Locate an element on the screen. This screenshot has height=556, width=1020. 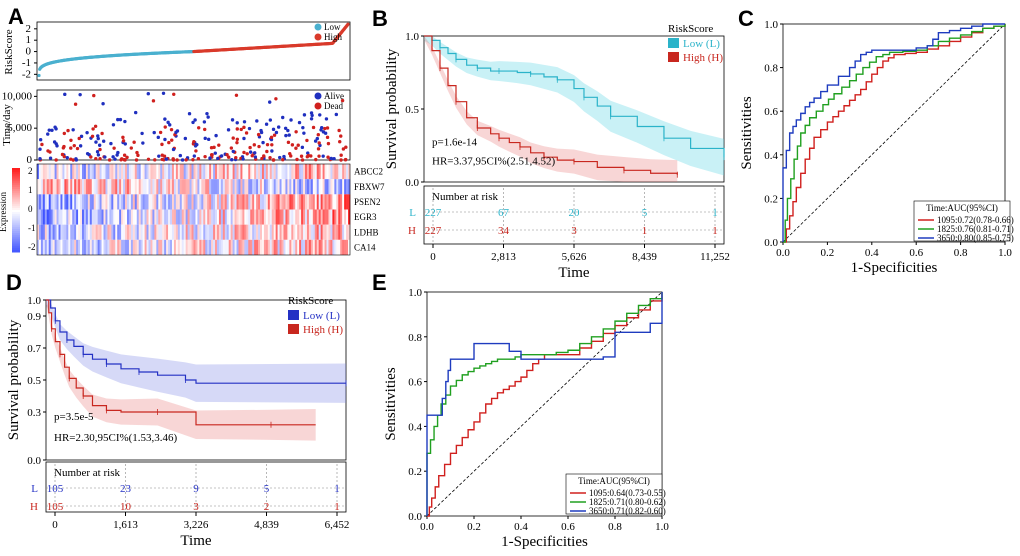
panel-label-d: D is located at coordinates (14, 282).